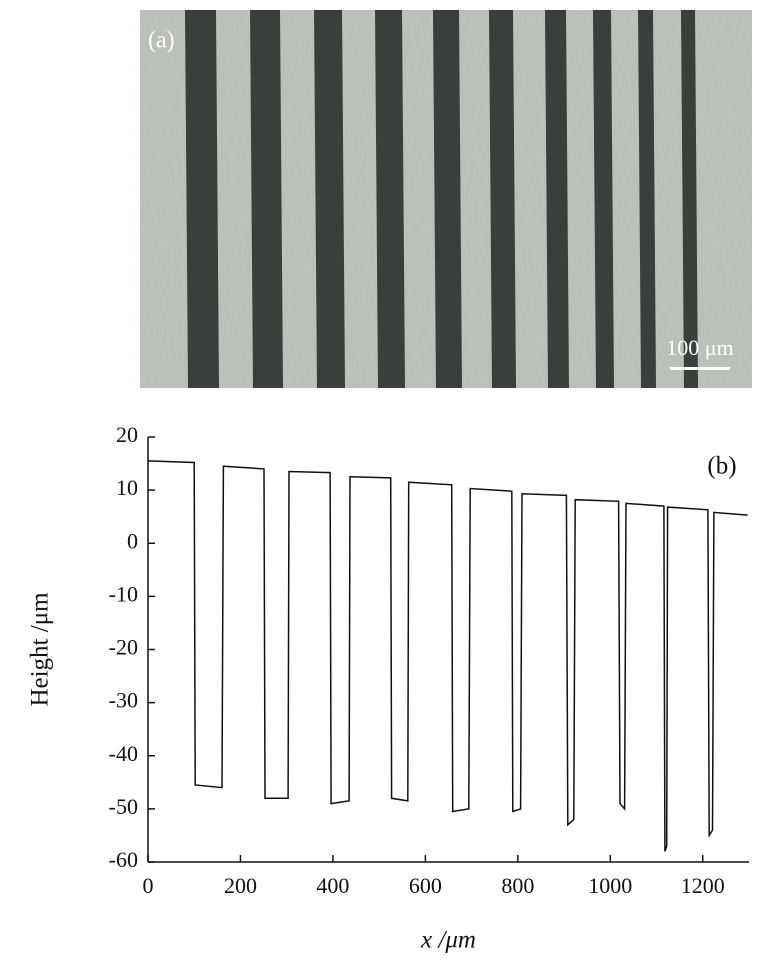 The image size is (766, 968). What do you see at coordinates (240, 885) in the screenshot?
I see `x-tick-label: 200` at bounding box center [240, 885].